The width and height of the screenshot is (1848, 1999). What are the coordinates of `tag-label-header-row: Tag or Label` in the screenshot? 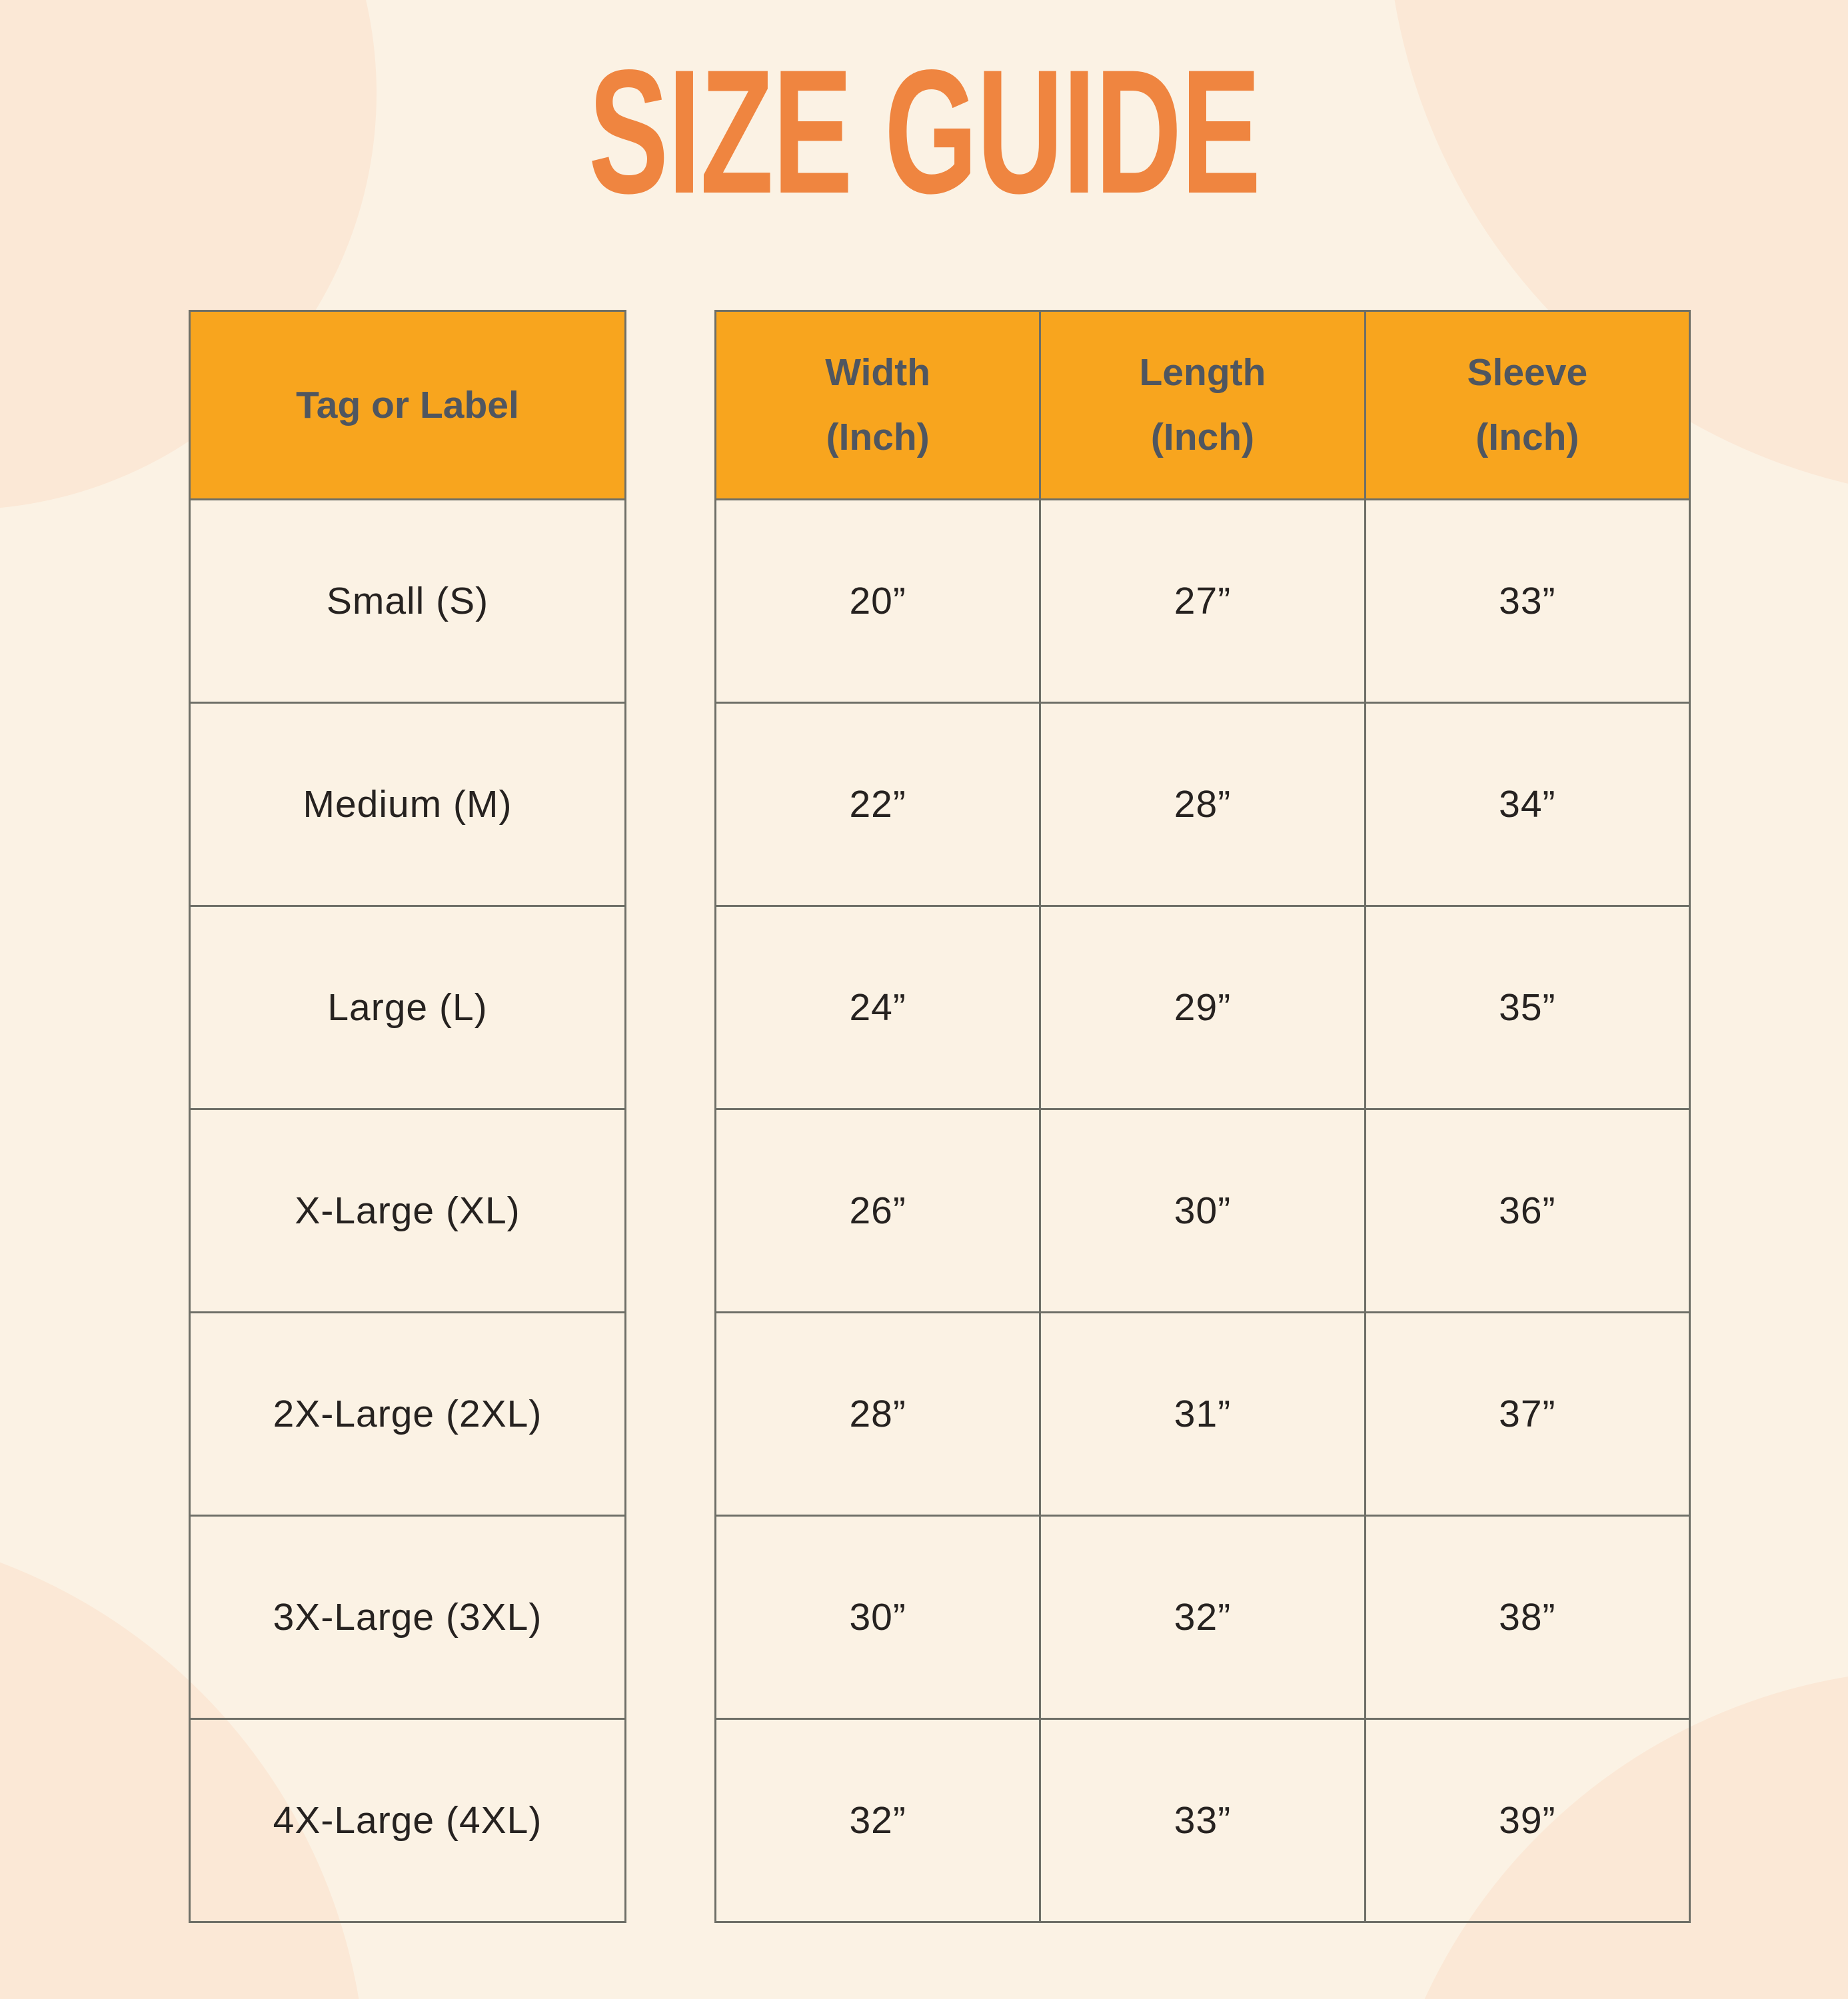 It's located at (408, 405).